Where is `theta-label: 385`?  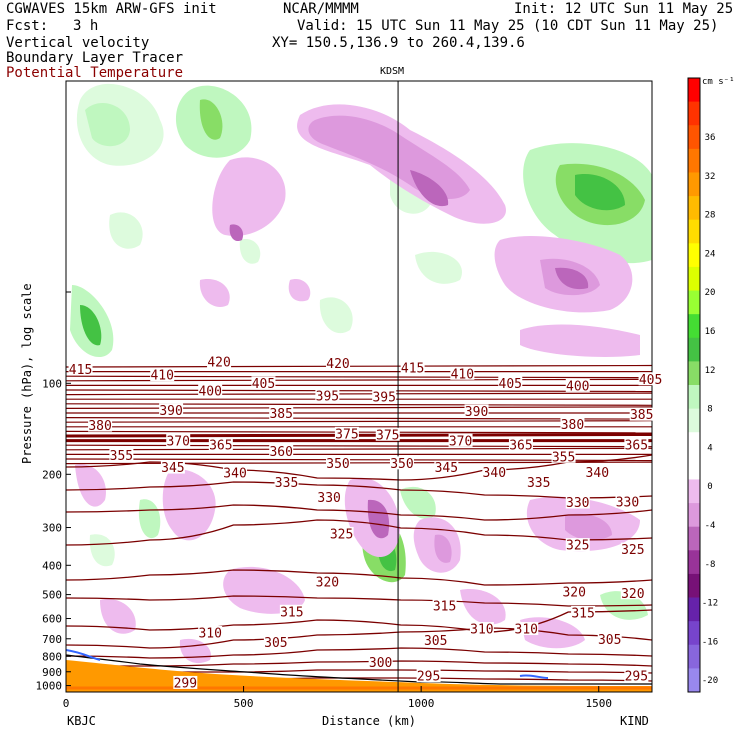 theta-label: 385 is located at coordinates (641, 415).